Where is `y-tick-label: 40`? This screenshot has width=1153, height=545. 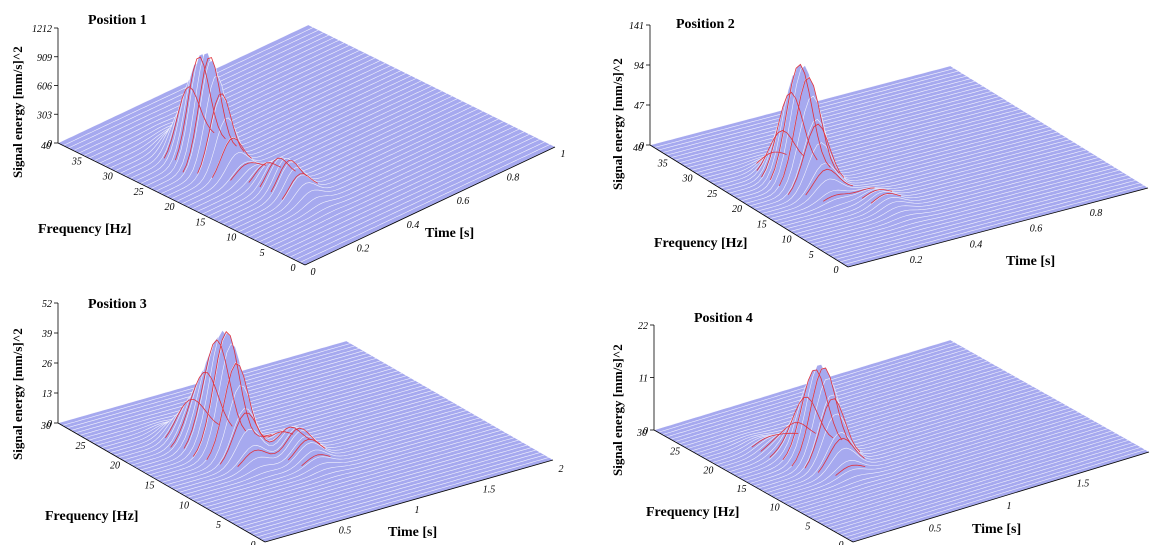 y-tick-label: 40 is located at coordinates (46, 146).